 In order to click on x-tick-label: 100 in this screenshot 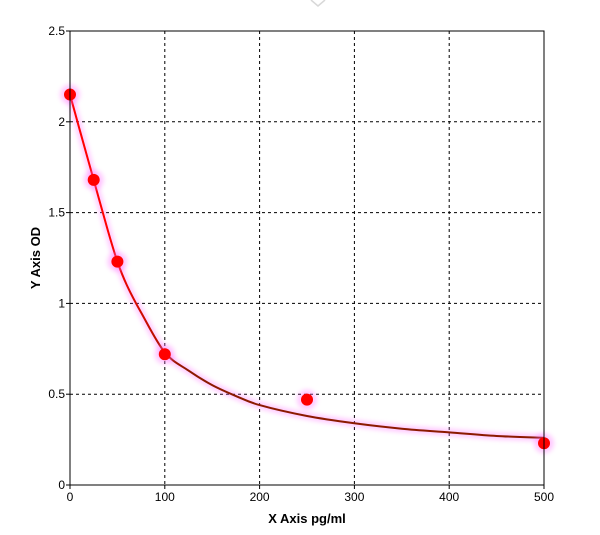, I will do `click(165, 497)`.